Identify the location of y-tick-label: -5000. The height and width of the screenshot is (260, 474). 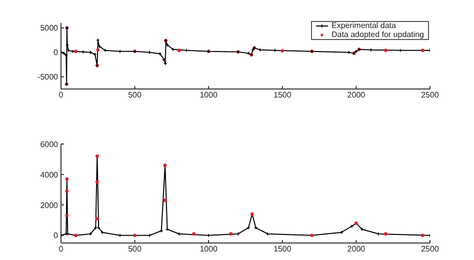
(48, 77).